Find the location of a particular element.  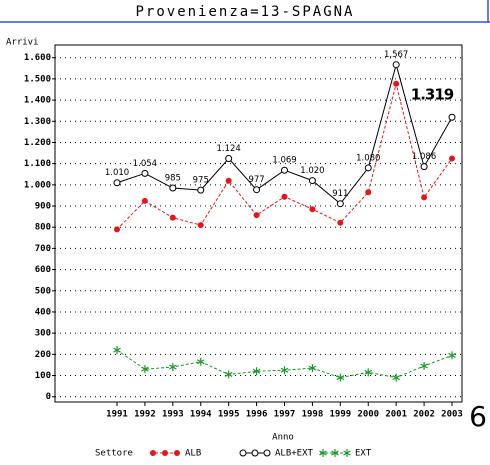

y-tick-label: 400 is located at coordinates (43, 312).